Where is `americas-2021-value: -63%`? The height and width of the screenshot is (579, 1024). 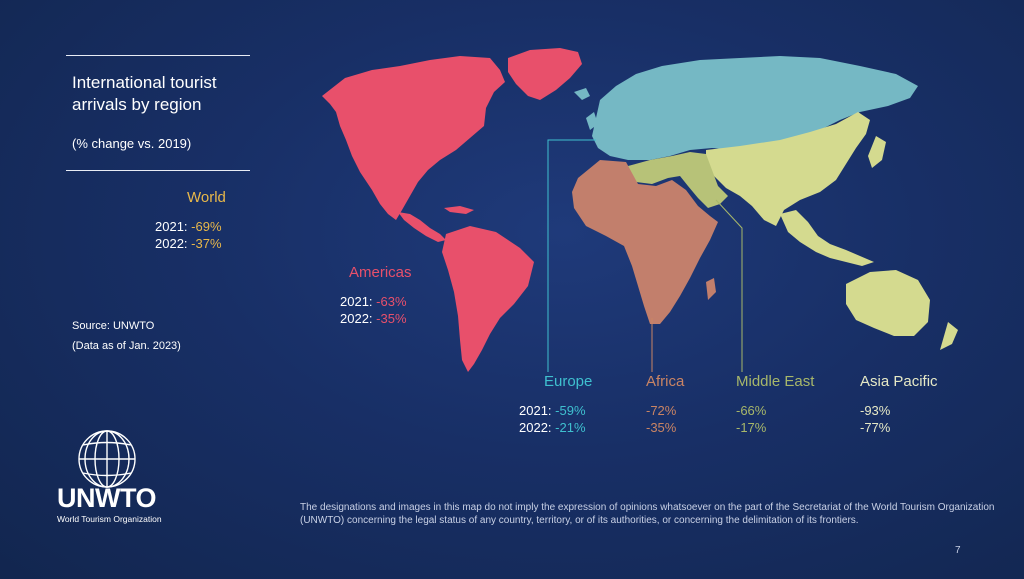
americas-2021-value: -63% is located at coordinates (391, 301).